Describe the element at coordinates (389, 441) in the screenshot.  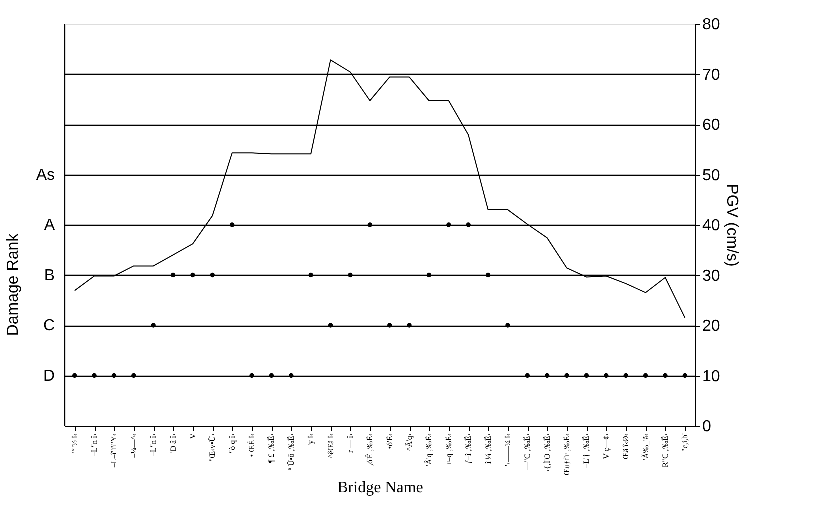
I see `x-tick-label: •ó'Ë‹` at that location.